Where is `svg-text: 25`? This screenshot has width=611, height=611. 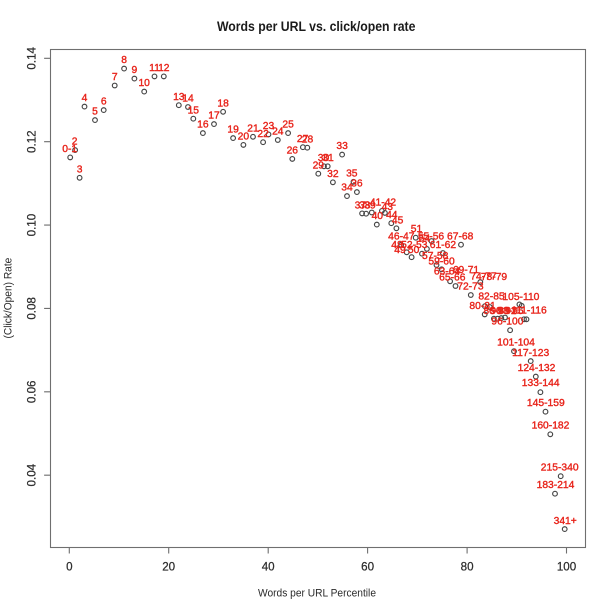 svg-text: 25 is located at coordinates (288, 125).